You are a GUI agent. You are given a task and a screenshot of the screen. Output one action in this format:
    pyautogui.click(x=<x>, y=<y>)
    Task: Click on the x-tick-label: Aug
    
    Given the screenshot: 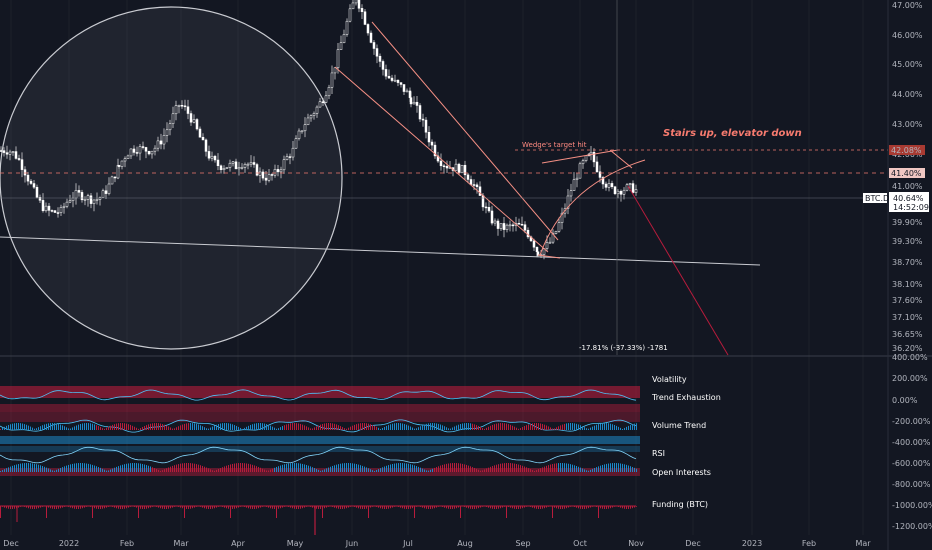 What is the action you would take?
    pyautogui.click(x=465, y=543)
    